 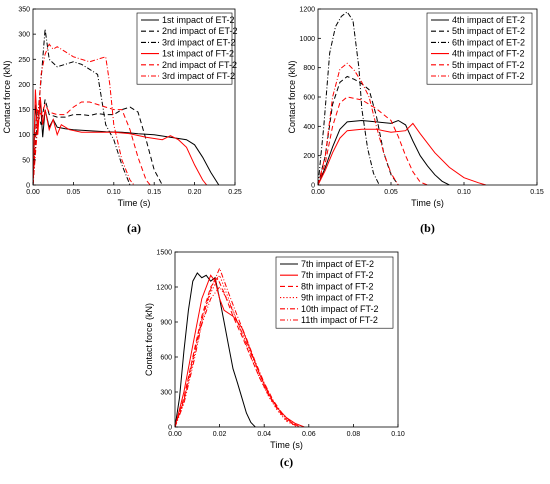 I want to click on legend-label: 7th impact of FT-2, so click(x=337, y=275).